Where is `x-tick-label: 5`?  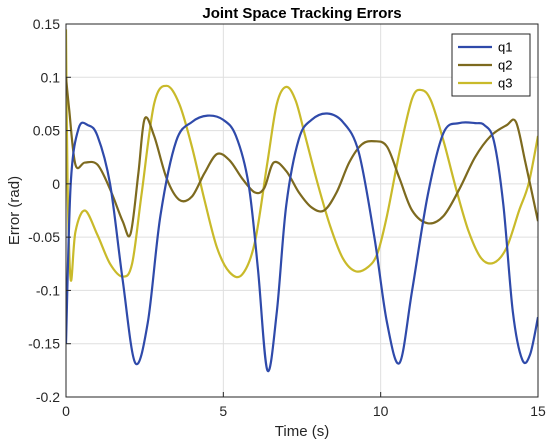
x-tick-label: 5 is located at coordinates (223, 411).